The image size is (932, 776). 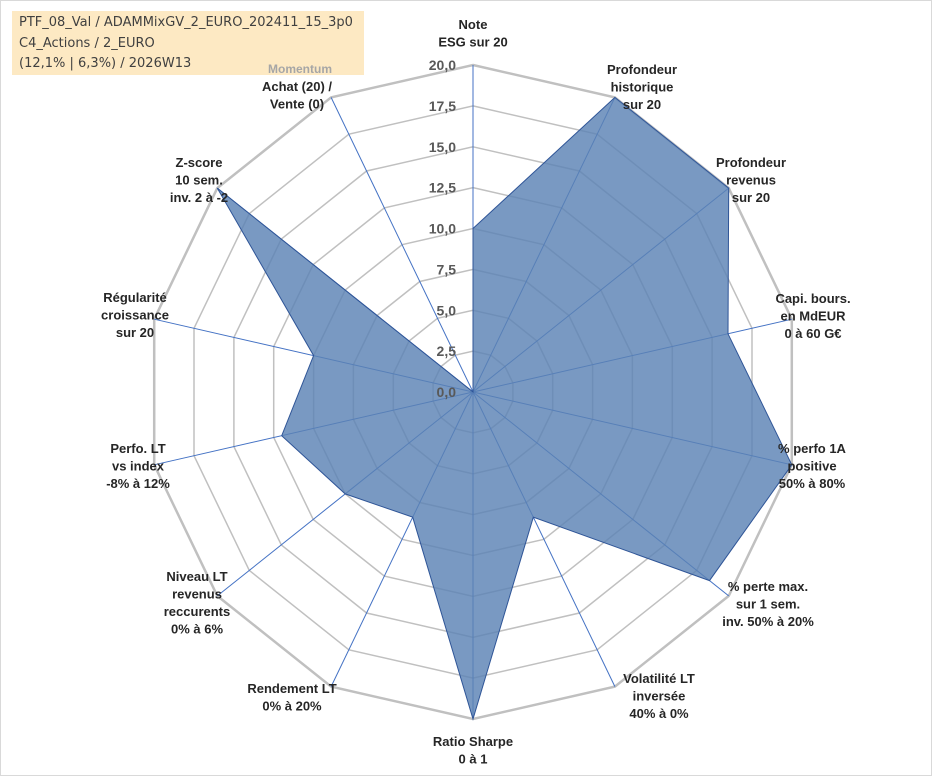 I want to click on axis-label: Ratio Sharpe 0 à 1, so click(x=473, y=750).